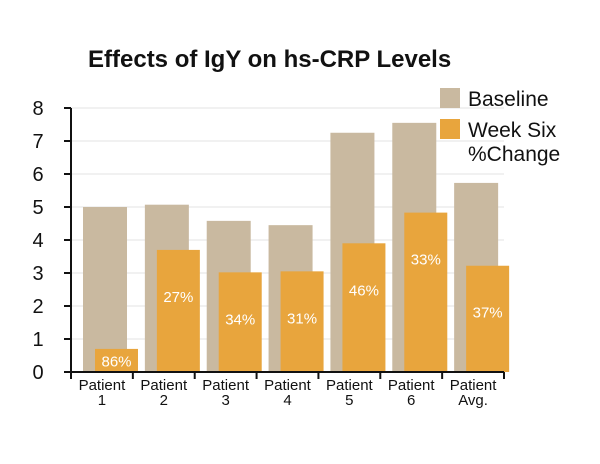  I want to click on y-tick-label-5: 5, so click(37, 208).